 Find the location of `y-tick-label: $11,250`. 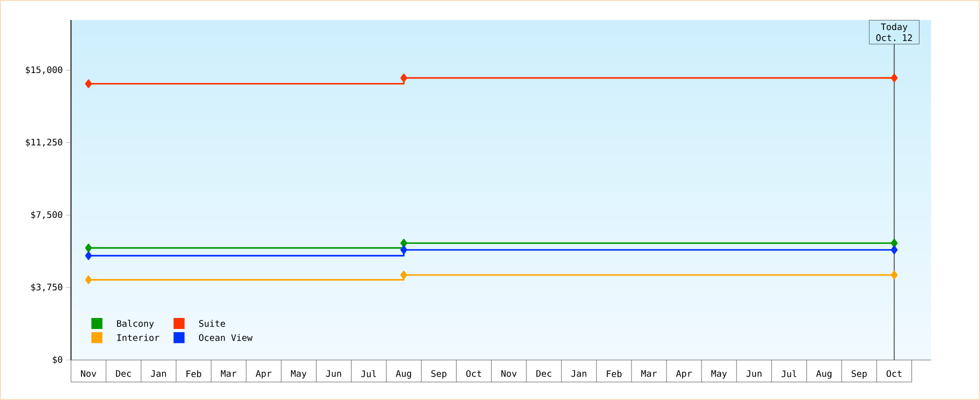

y-tick-label: $11,250 is located at coordinates (44, 142).